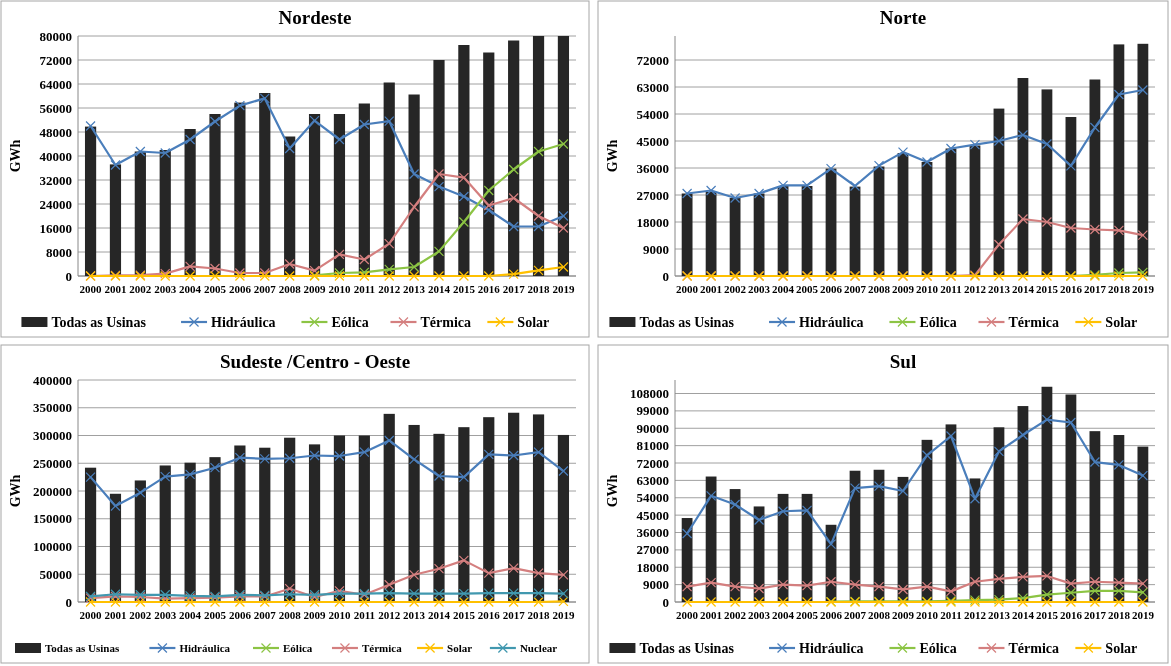 This screenshot has width=1171, height=666. What do you see at coordinates (652, 114) in the screenshot?
I see `y-tick-label: 54000` at bounding box center [652, 114].